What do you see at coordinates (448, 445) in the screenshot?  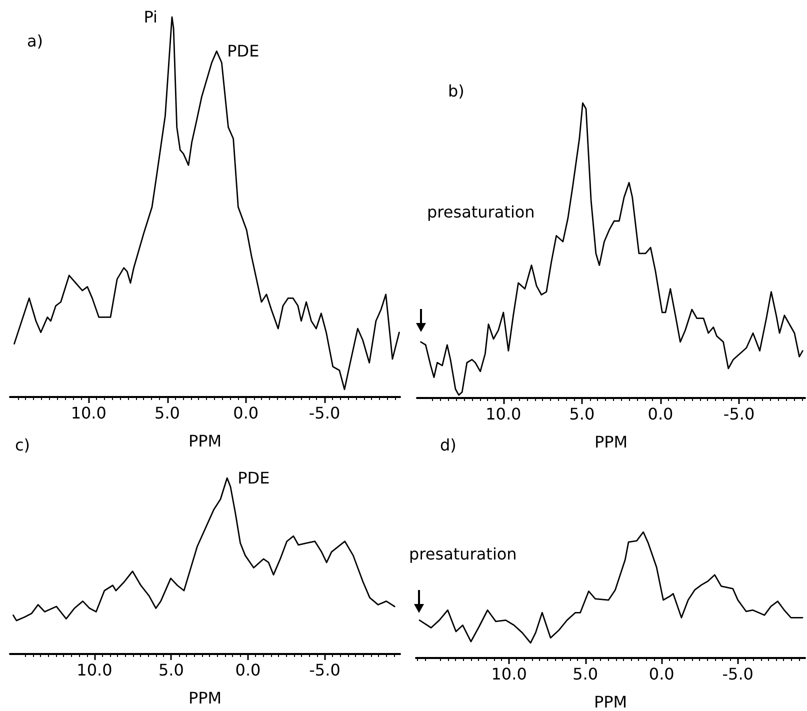 I see `chart-title: d)` at bounding box center [448, 445].